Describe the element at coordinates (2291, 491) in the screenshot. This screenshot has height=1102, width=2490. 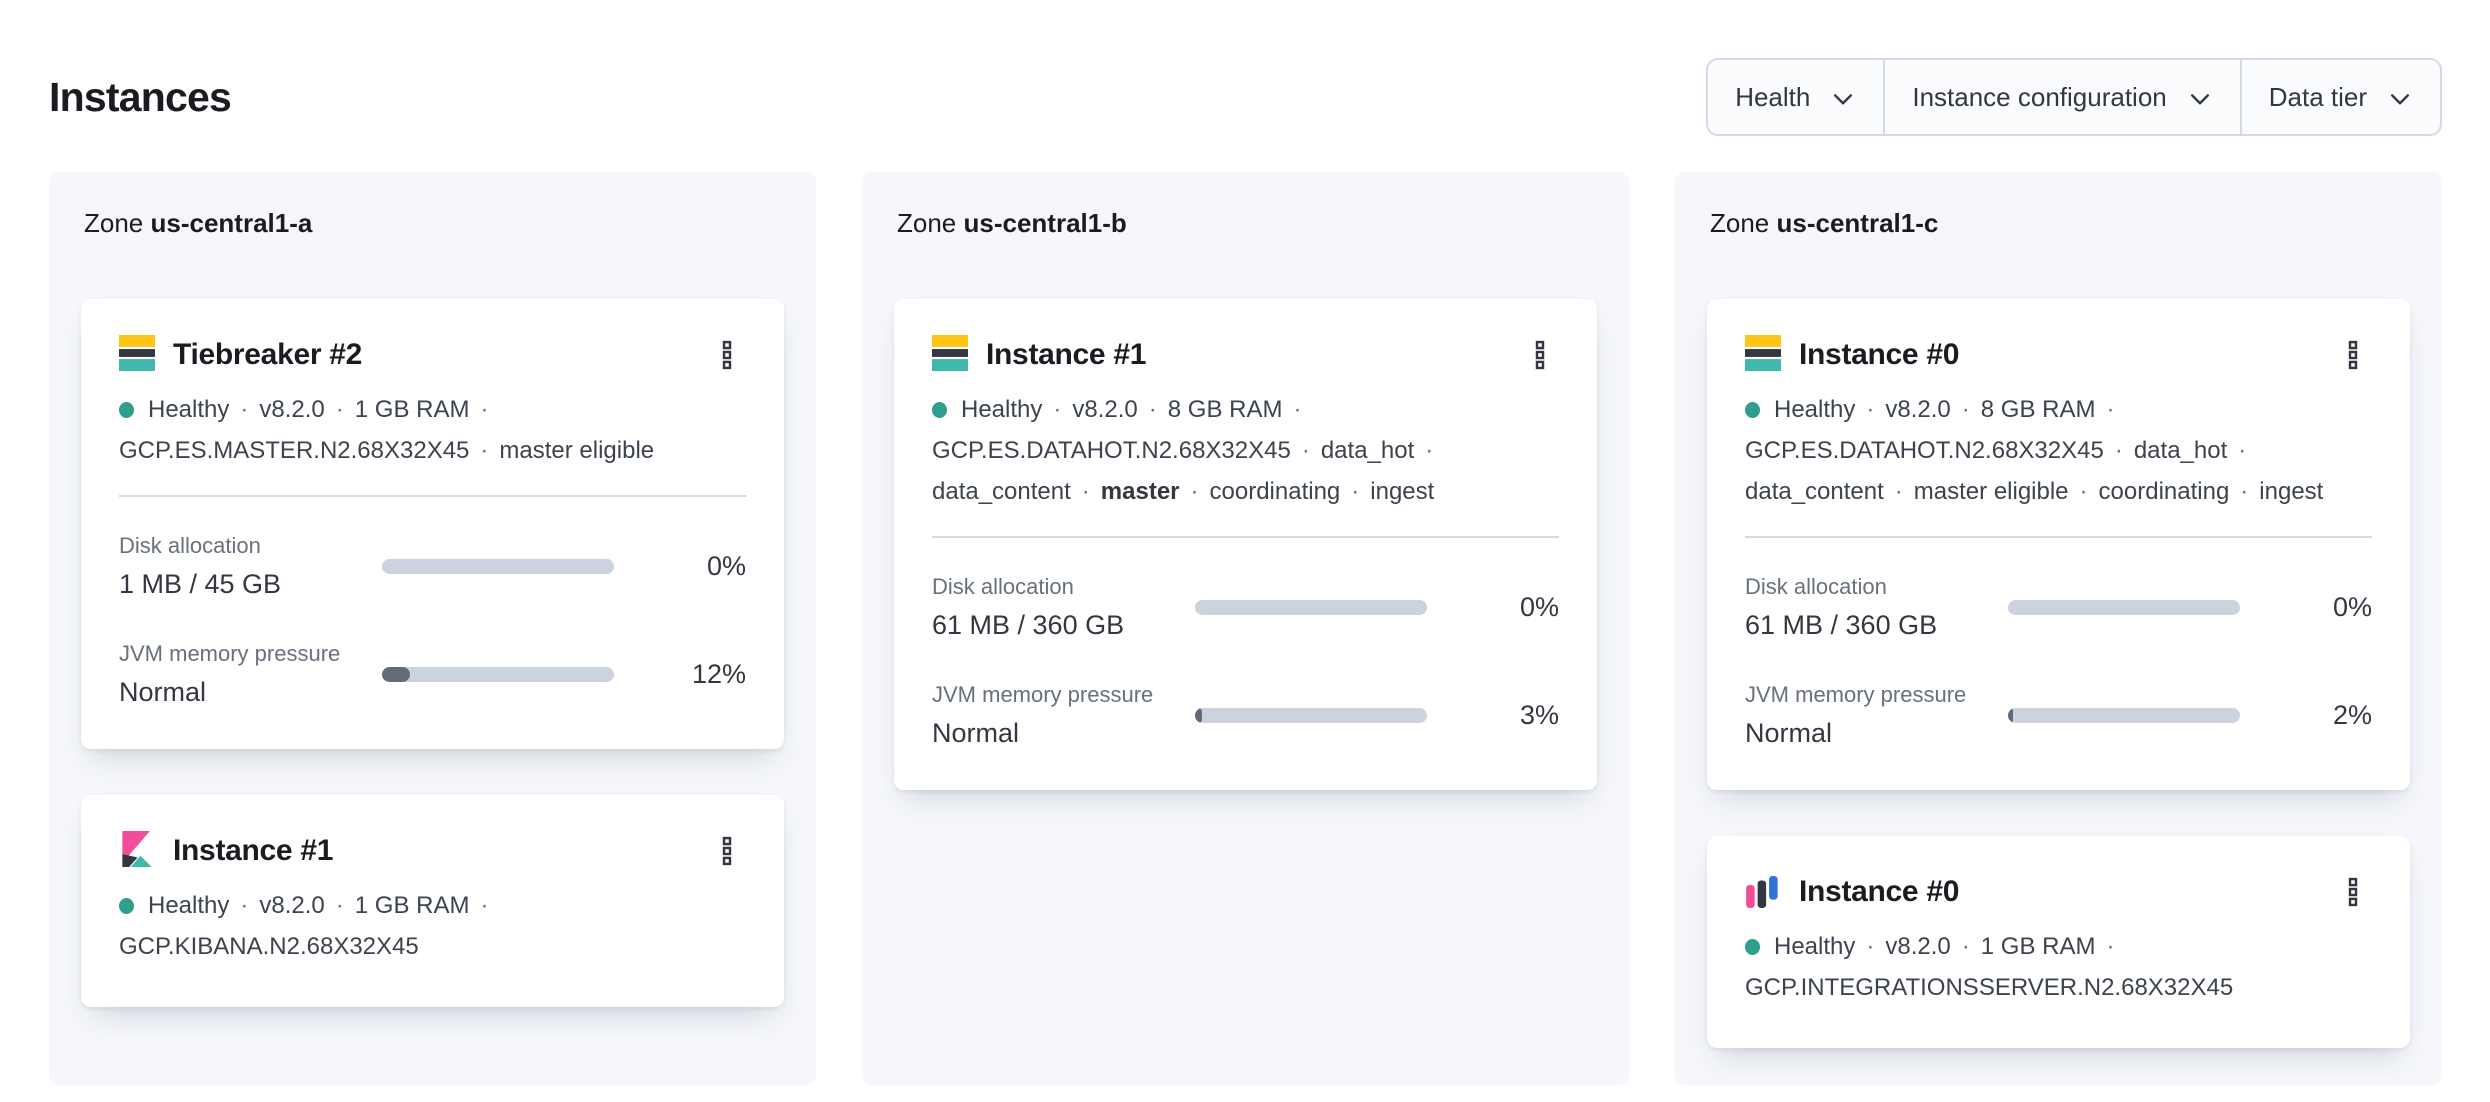
I see `meta-token: ingest` at that location.